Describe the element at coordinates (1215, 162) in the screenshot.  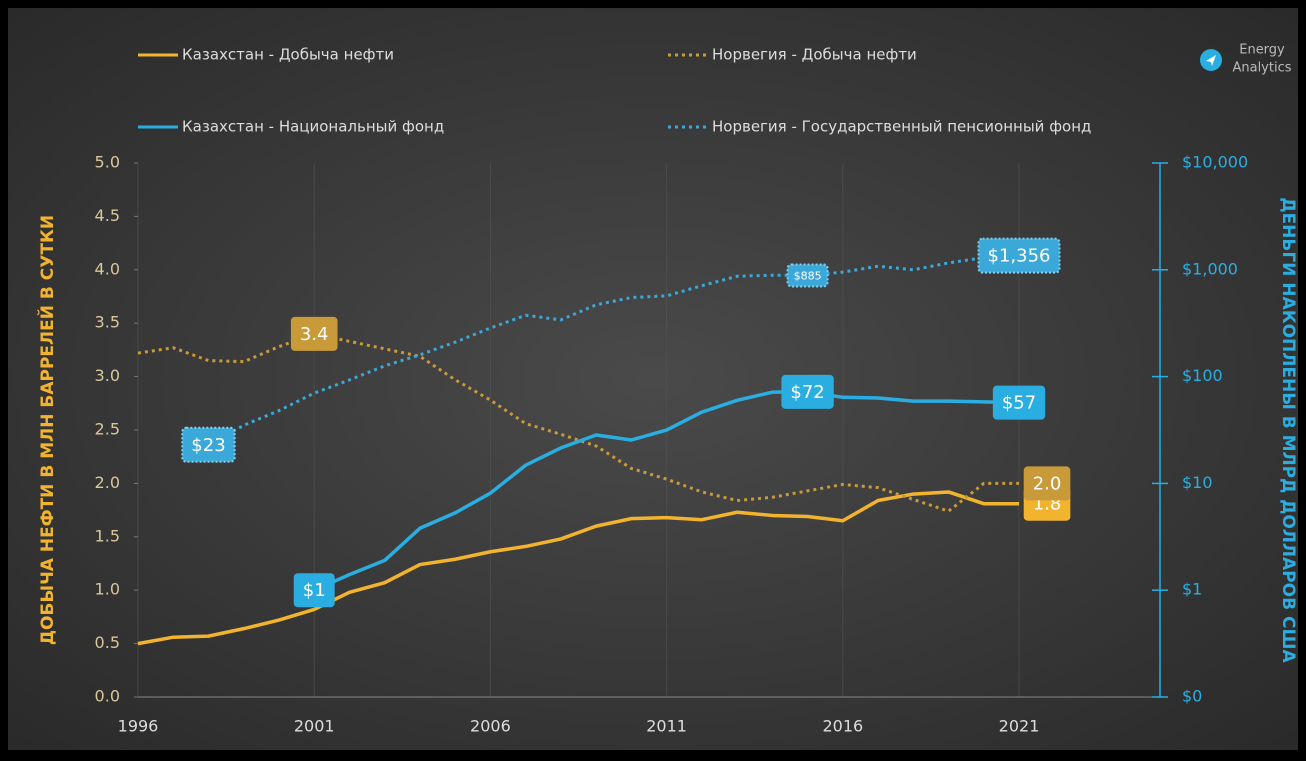
I see `y2-tick-label: $10,000` at that location.